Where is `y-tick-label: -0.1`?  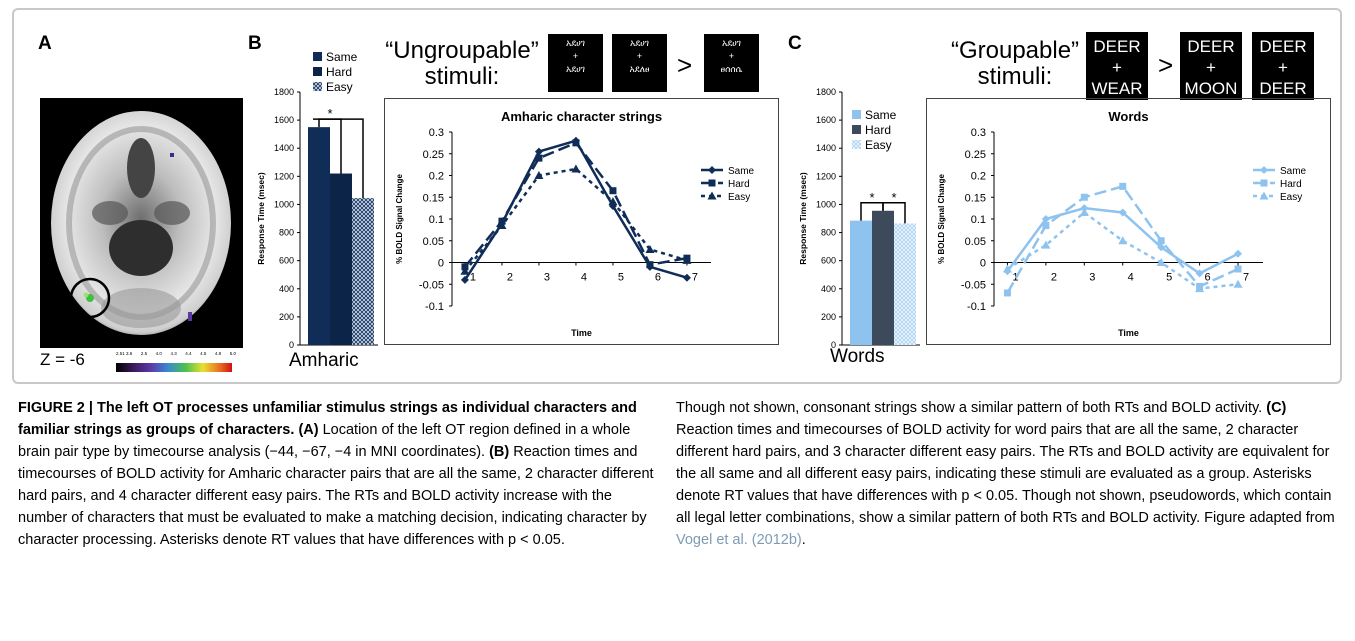
y-tick-label: -0.1 is located at coordinates (434, 307).